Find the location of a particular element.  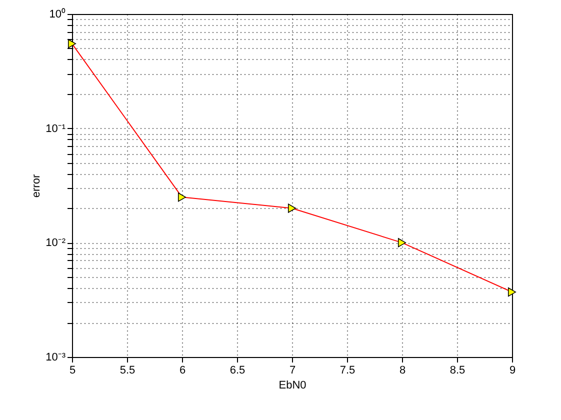

y-tick-label: 10⁰ is located at coordinates (57, 14).